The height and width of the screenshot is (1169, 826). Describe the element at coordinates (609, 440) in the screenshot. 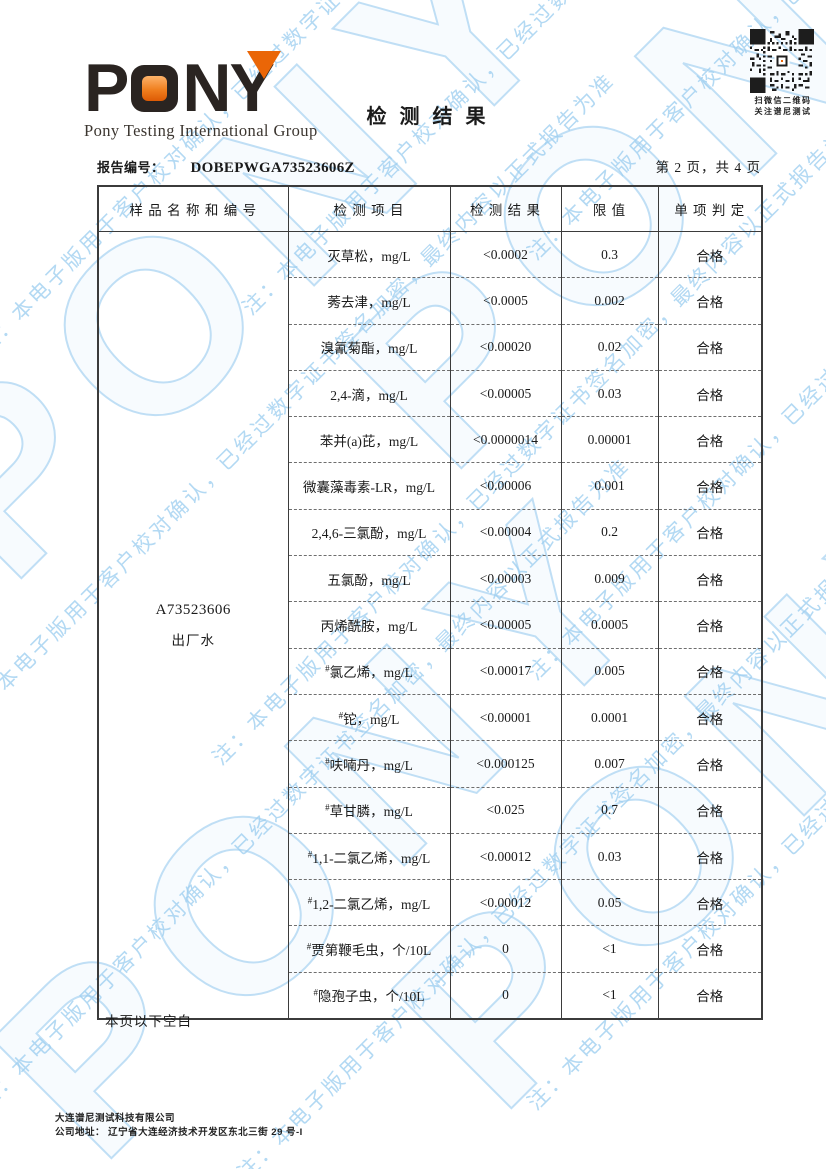

I see `limit-cell: 0.00001` at that location.